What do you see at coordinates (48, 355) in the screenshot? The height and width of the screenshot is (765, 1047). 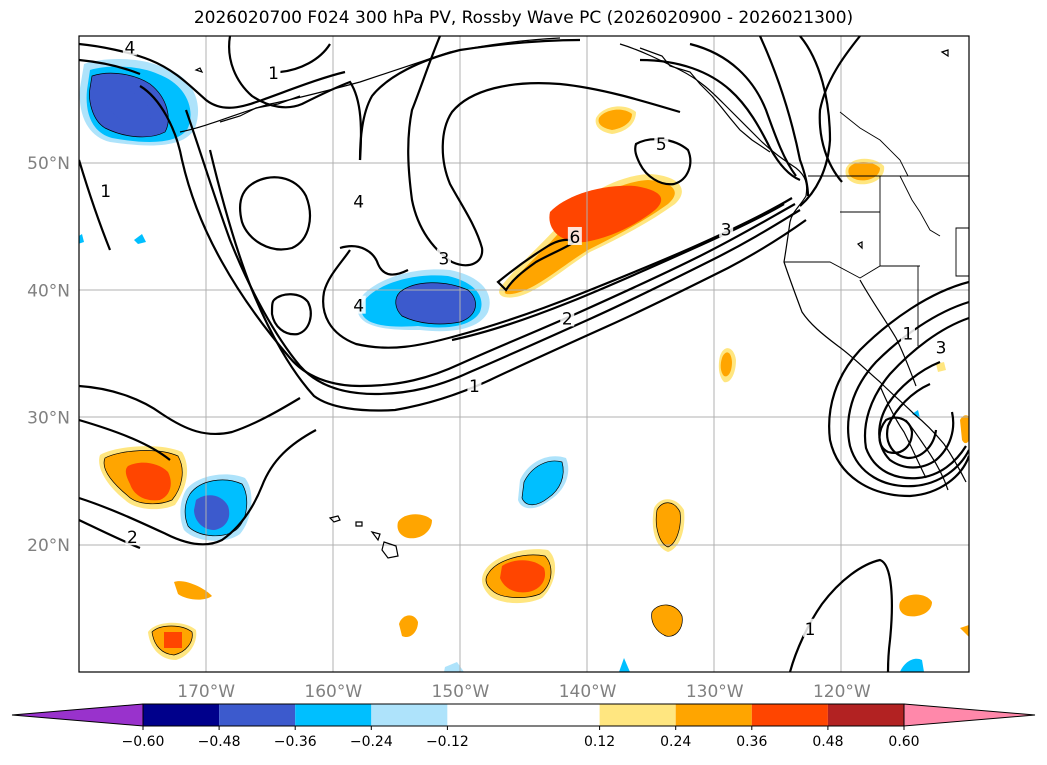 I see `latitude-labels: 20°N 30°N 40°N 50°N` at bounding box center [48, 355].